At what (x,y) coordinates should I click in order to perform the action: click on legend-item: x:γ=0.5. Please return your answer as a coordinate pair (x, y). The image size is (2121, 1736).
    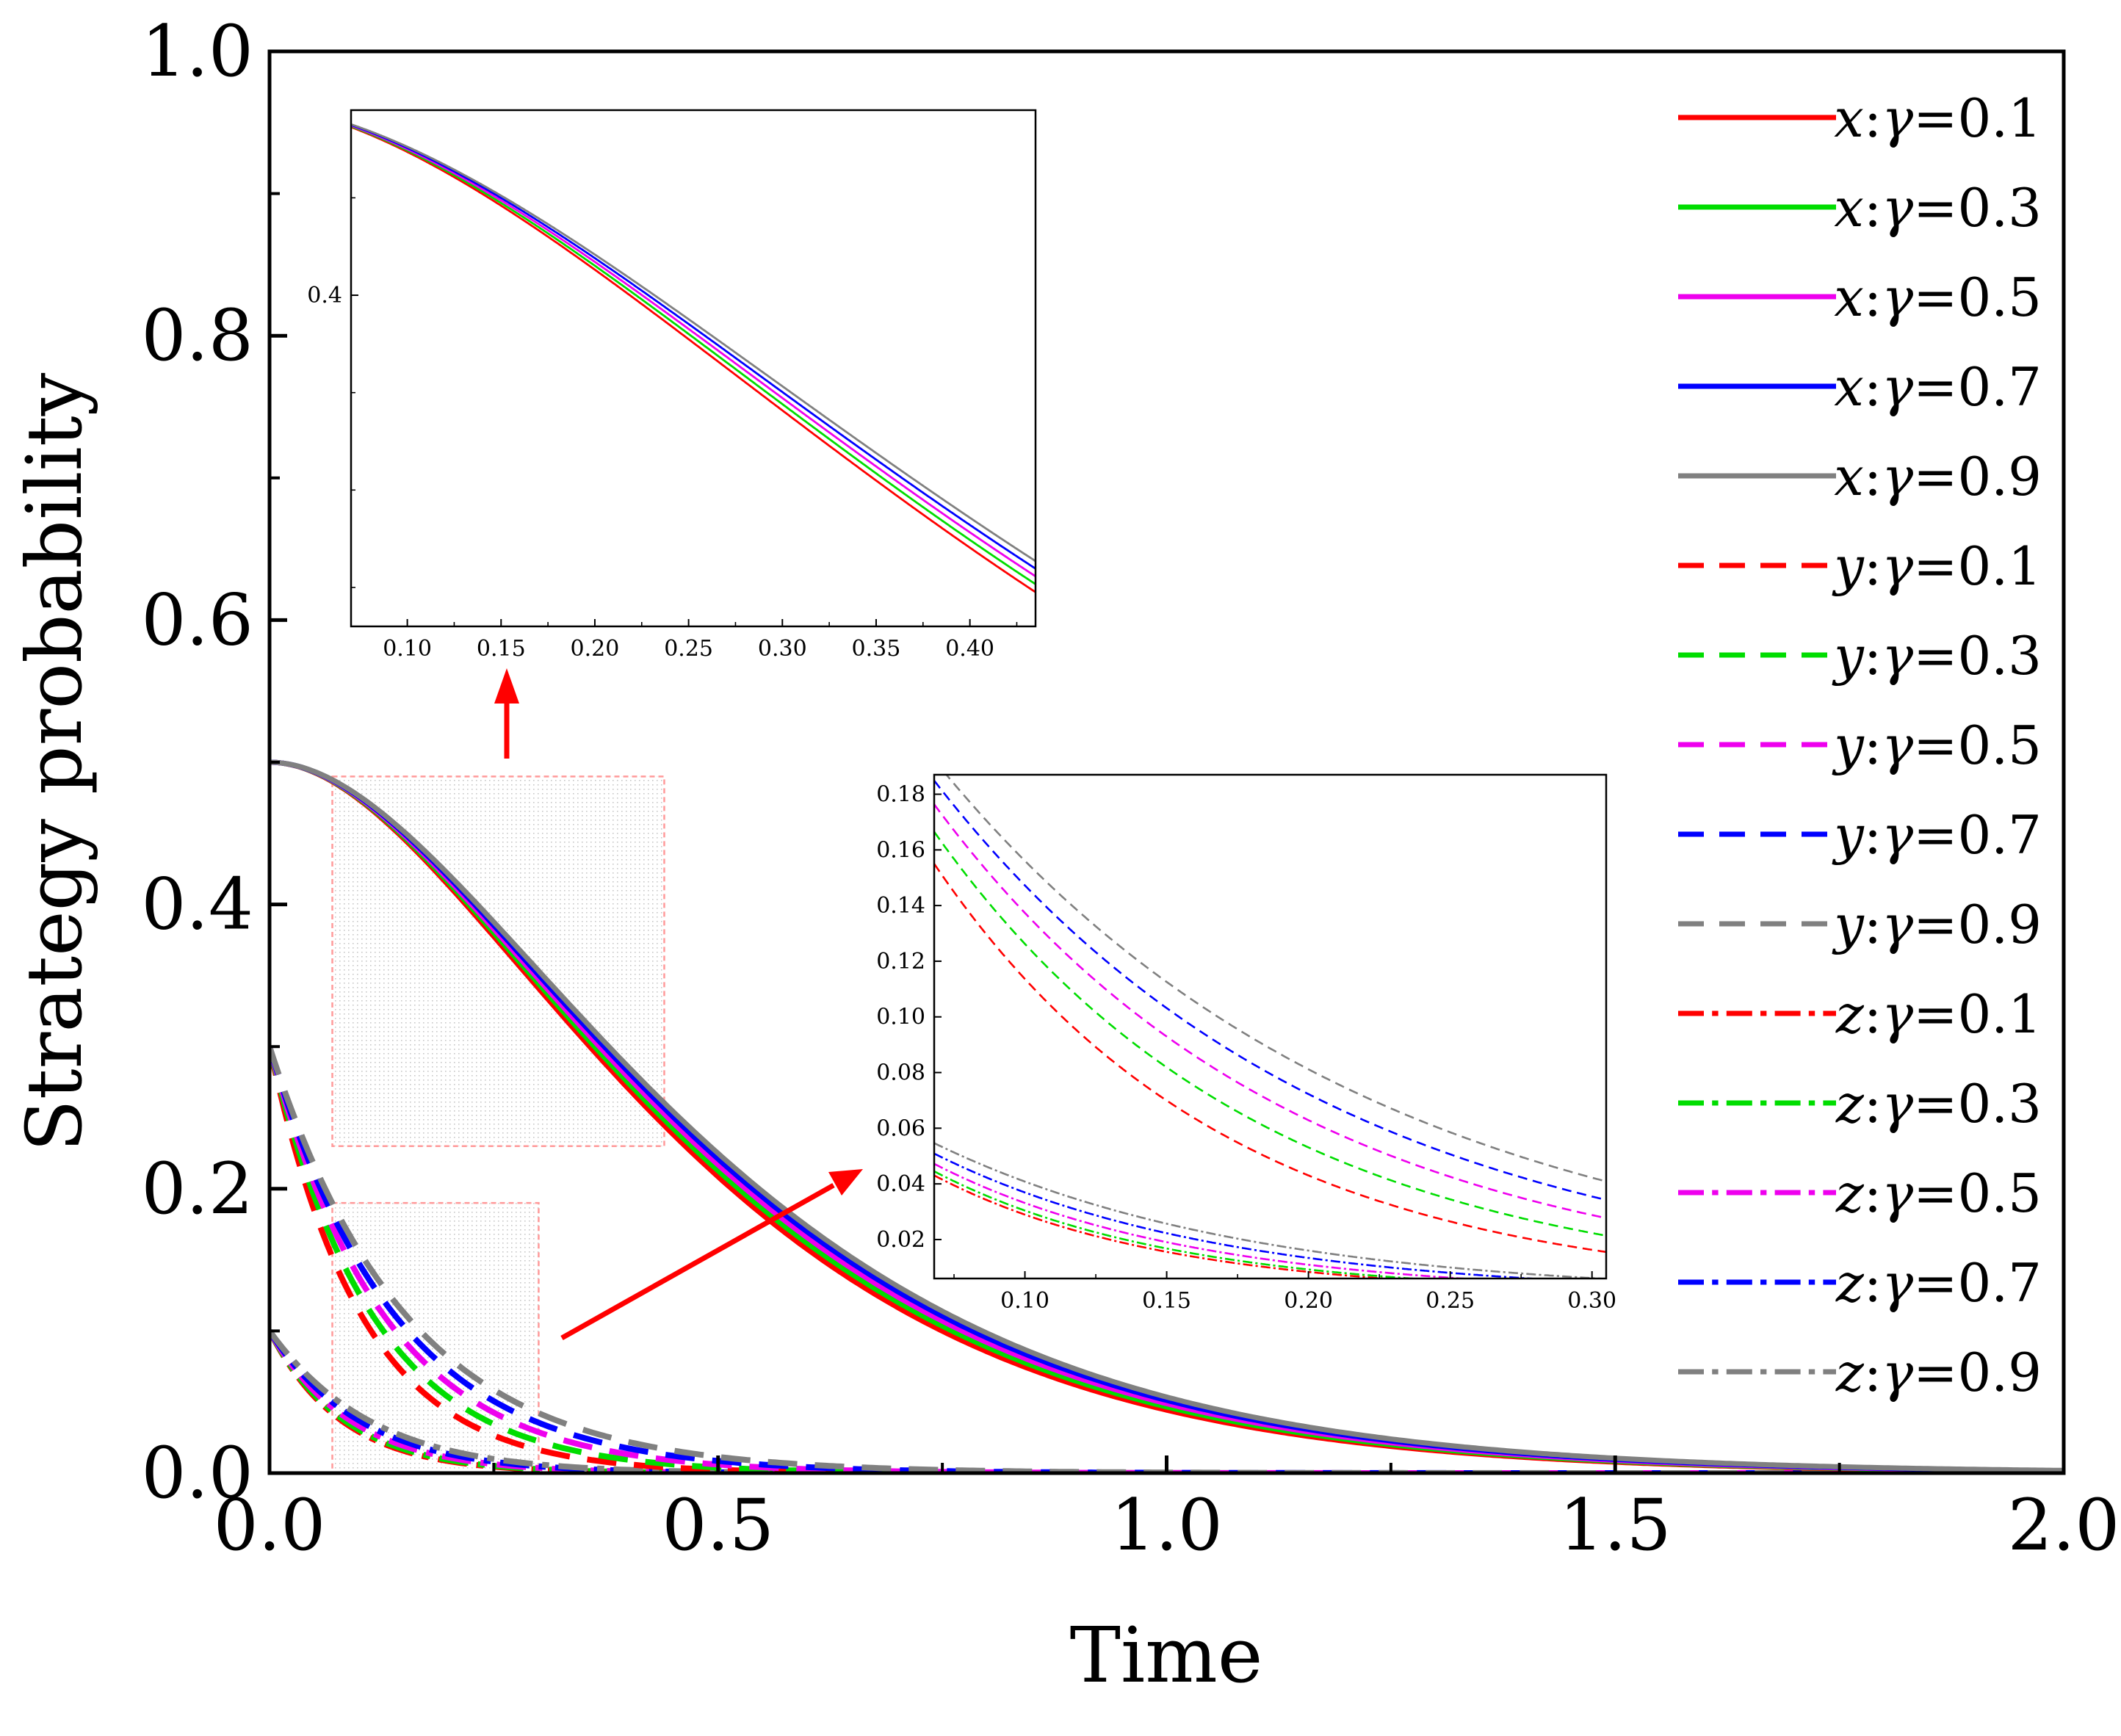
    Looking at the image, I should click on (1860, 297).